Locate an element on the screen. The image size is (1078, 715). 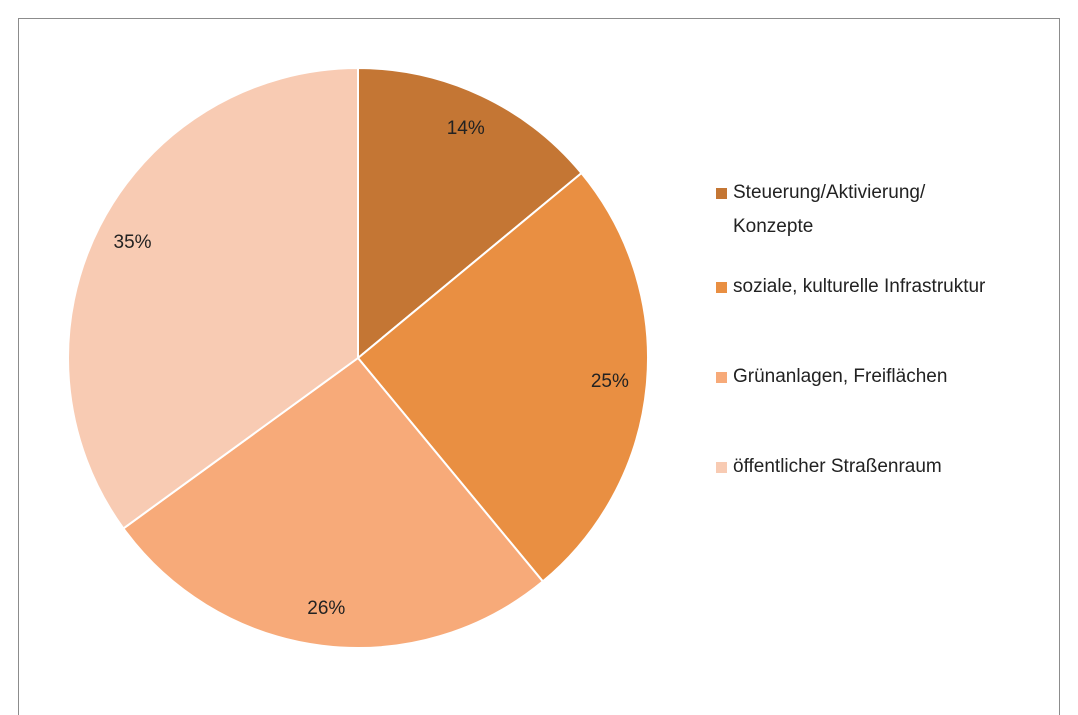
legend-label: Grünanlagen, Freiflächen is located at coordinates (840, 376).